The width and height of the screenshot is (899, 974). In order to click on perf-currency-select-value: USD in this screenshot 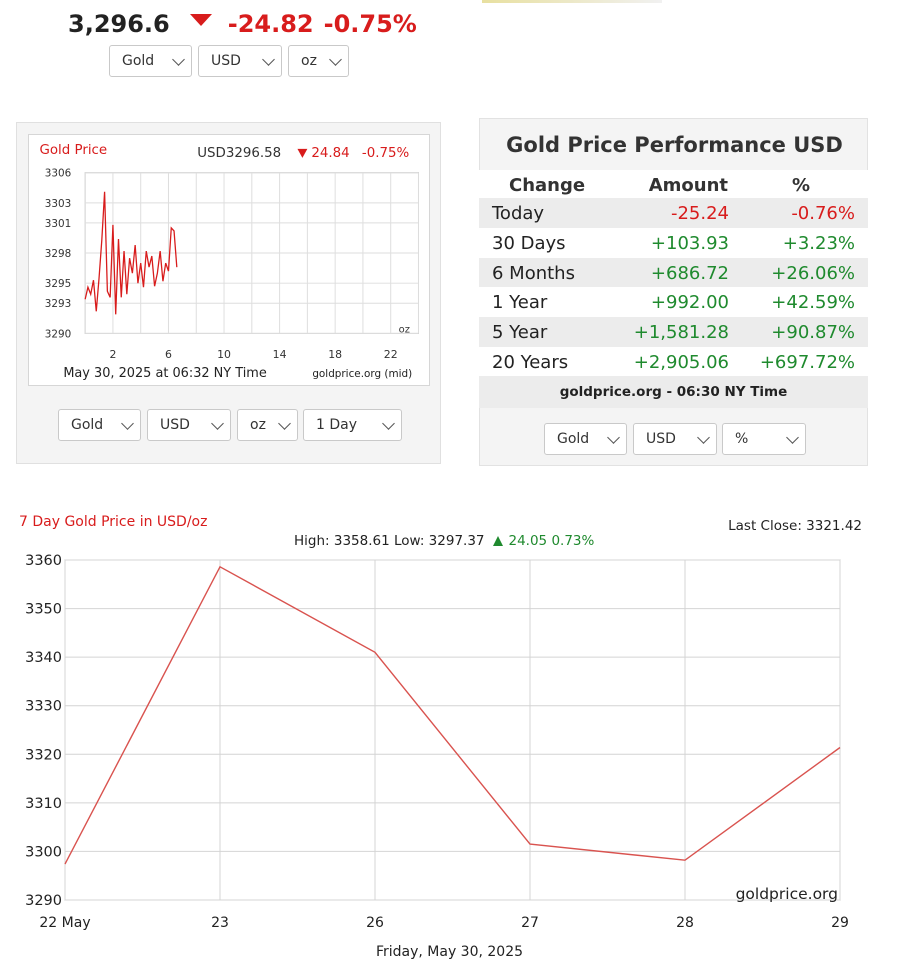, I will do `click(661, 439)`.